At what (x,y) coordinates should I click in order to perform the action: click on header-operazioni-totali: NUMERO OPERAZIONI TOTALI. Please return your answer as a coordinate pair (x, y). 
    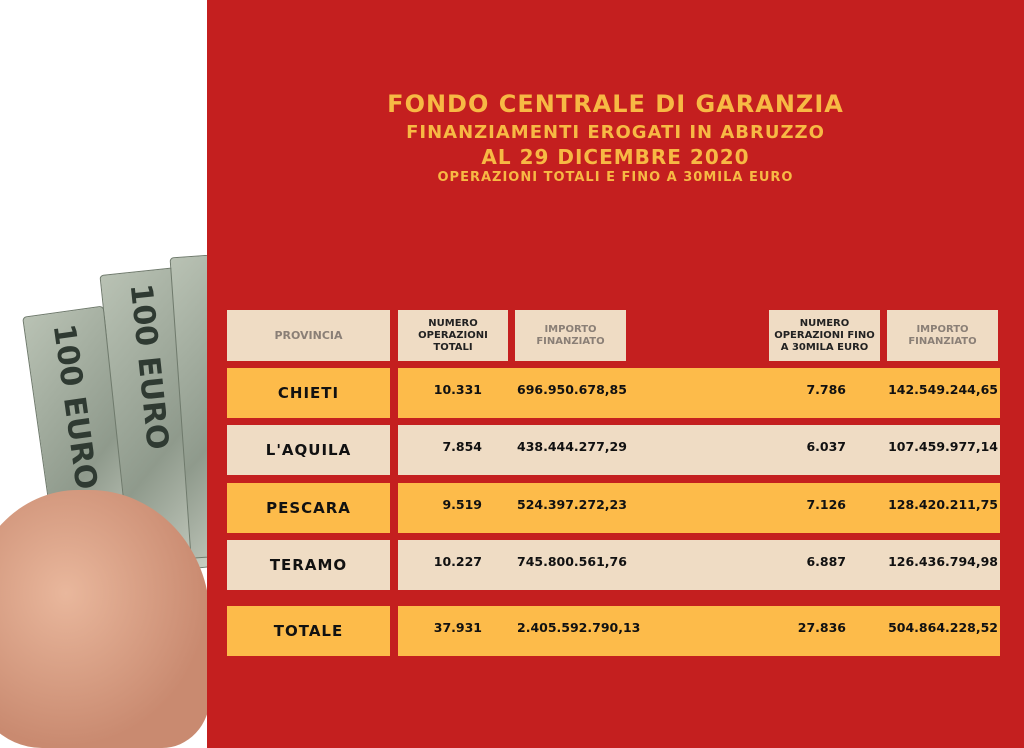
    Looking at the image, I should click on (453, 335).